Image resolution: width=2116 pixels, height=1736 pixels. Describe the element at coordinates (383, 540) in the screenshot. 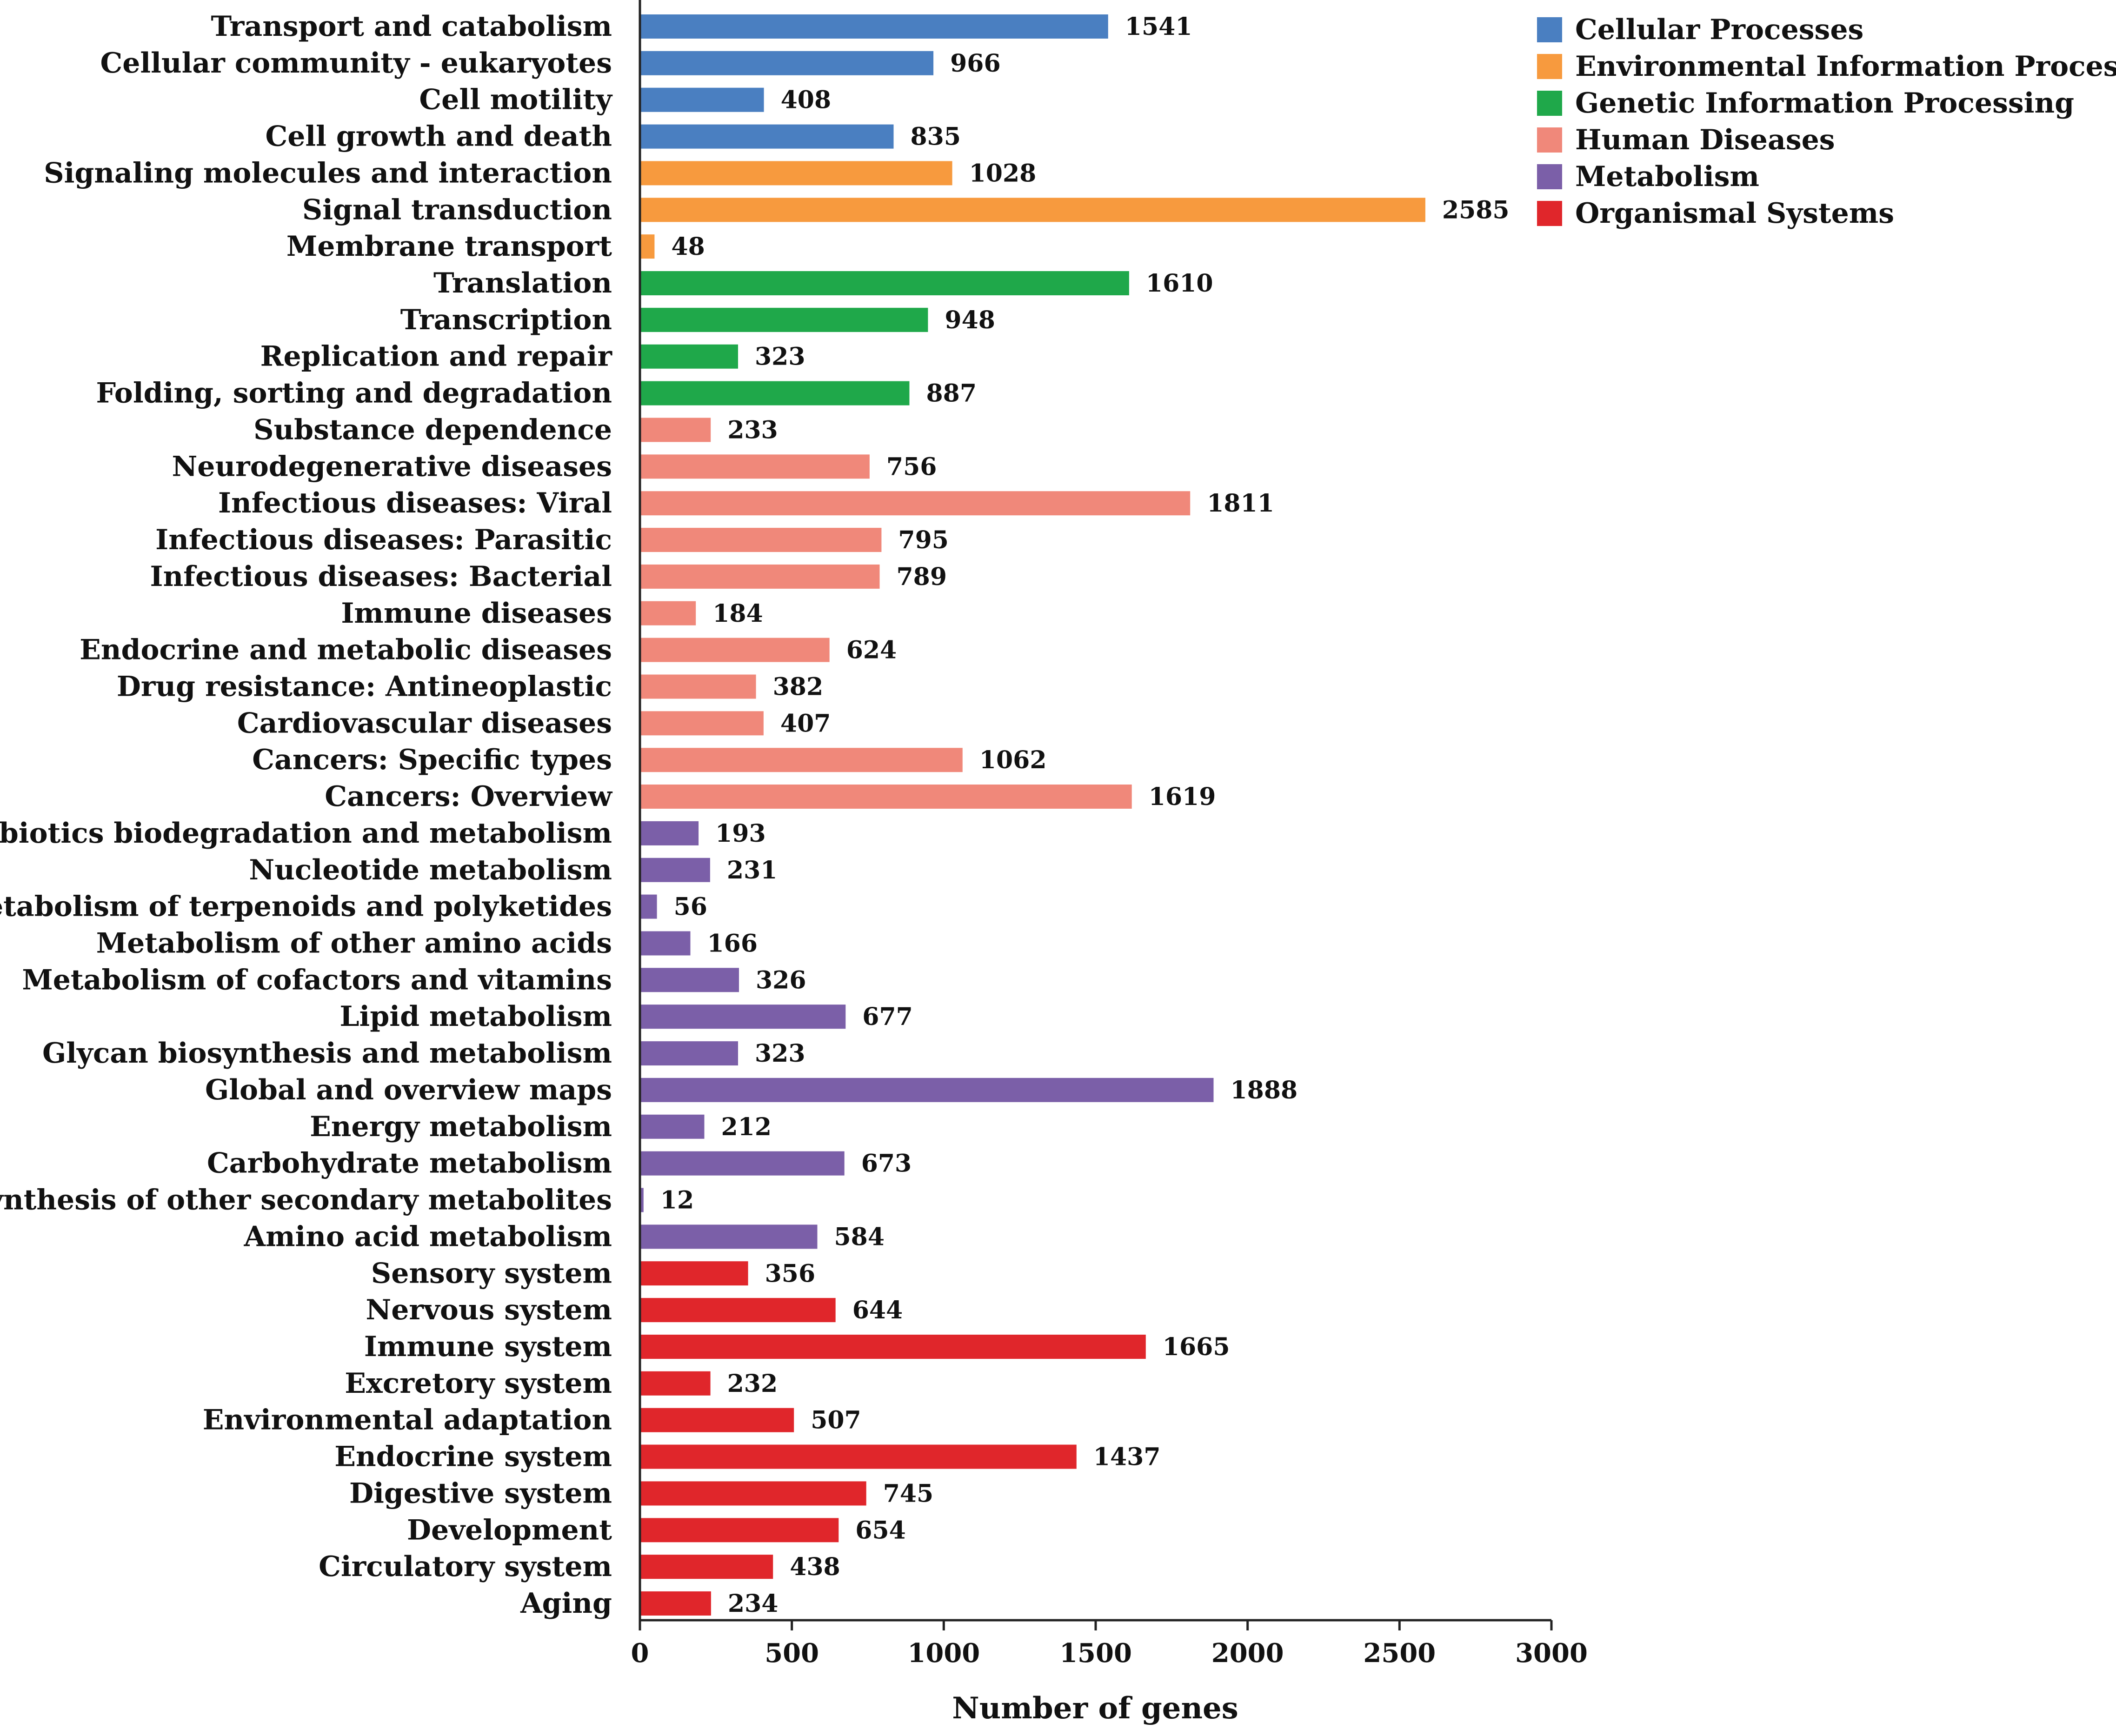

I see `category-label: Infectious diseases: Parasitic` at that location.